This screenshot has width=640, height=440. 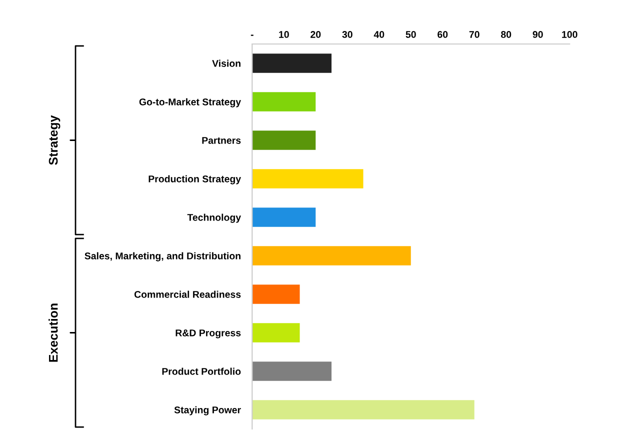 What do you see at coordinates (187, 294) in the screenshot?
I see `y-tick-label: Commercial Readiness` at bounding box center [187, 294].